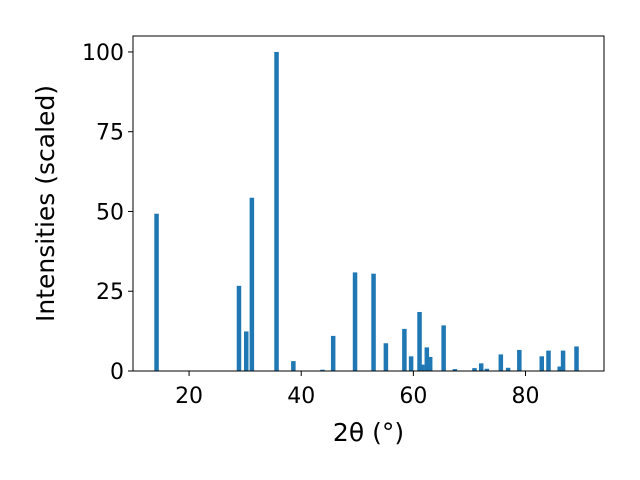 The width and height of the screenshot is (640, 480). I want to click on y-tick-label-2: 50, so click(110, 212).